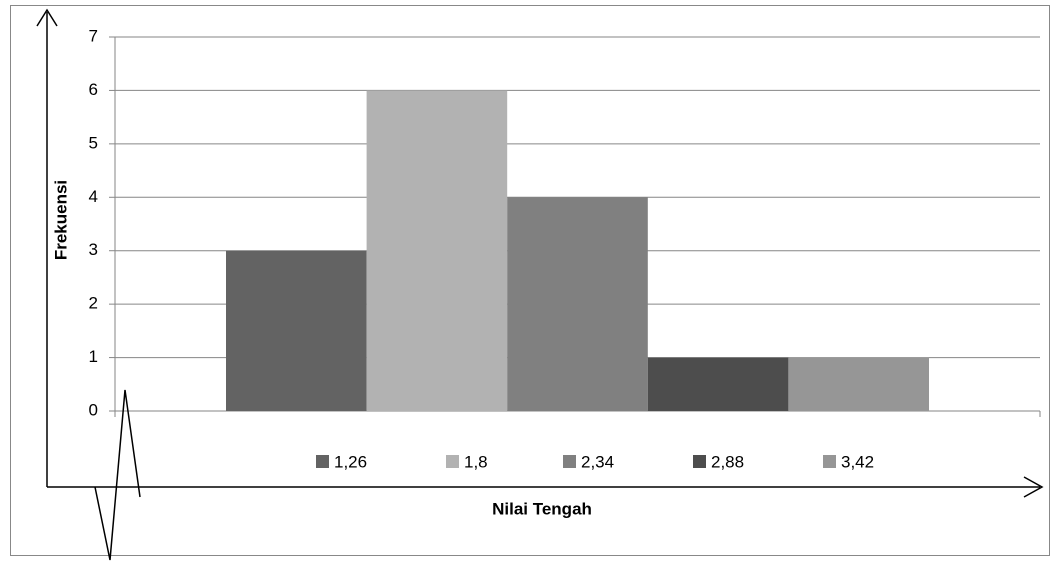 This screenshot has width=1058, height=562. I want to click on y-tick-label: 1, so click(93, 356).